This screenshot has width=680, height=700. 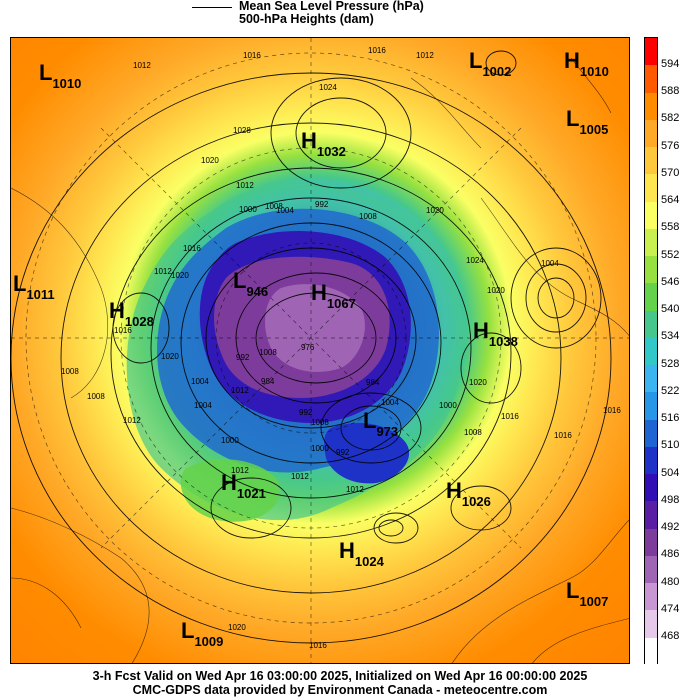 I want to click on center-pressure: 1067, so click(x=341, y=303).